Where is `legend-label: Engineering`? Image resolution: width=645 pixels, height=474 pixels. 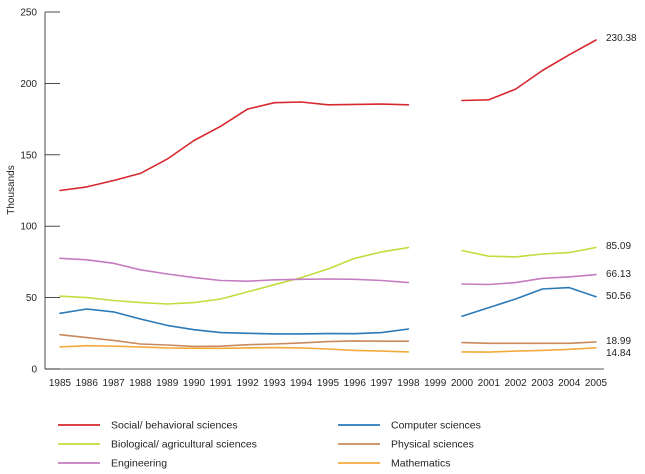
legend-label: Engineering is located at coordinates (139, 464).